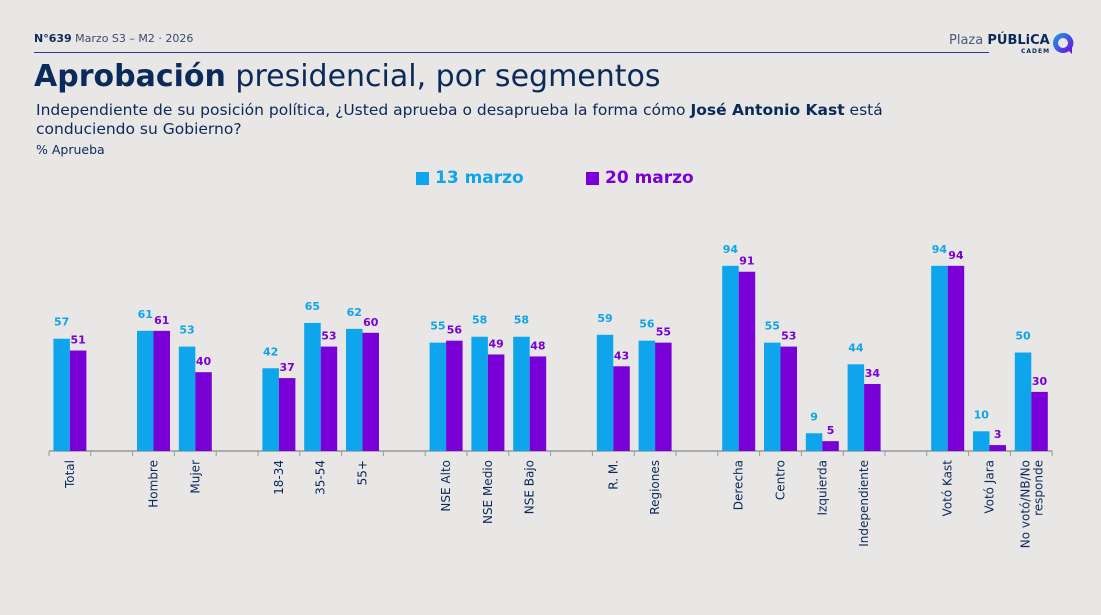  Describe the element at coordinates (781, 480) in the screenshot. I see `x-tick-label: Centro` at that location.